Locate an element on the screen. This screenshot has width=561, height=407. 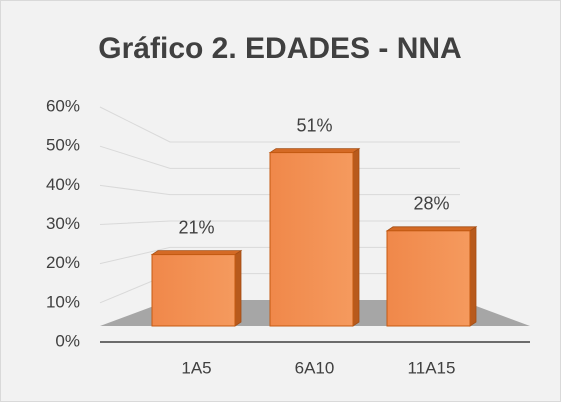
data-label: 21% is located at coordinates (196, 227).